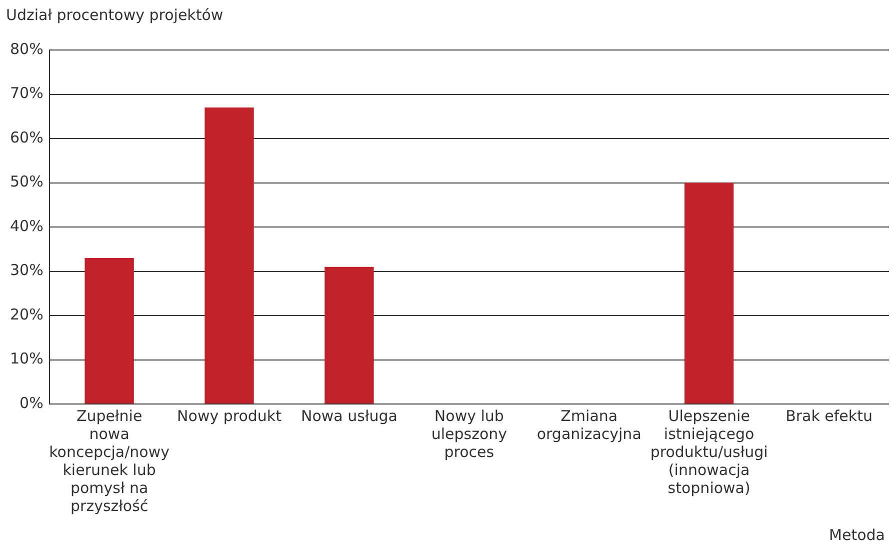 Image resolution: width=891 pixels, height=548 pixels. Describe the element at coordinates (857, 535) in the screenshot. I see `x-axis-title: Metoda` at that location.